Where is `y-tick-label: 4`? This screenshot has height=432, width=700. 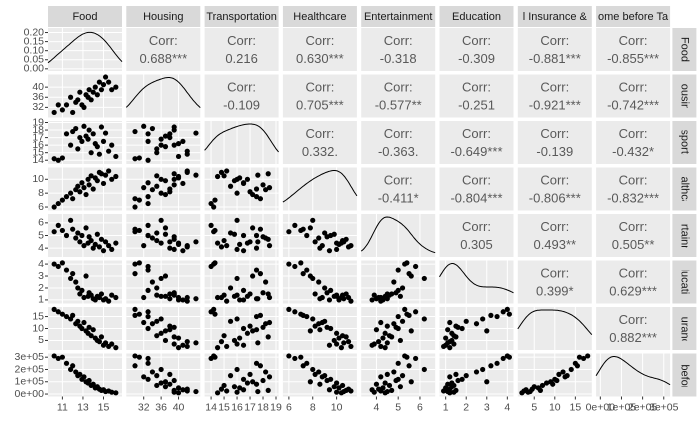 y-tick-label: 4 is located at coordinates (41, 248).